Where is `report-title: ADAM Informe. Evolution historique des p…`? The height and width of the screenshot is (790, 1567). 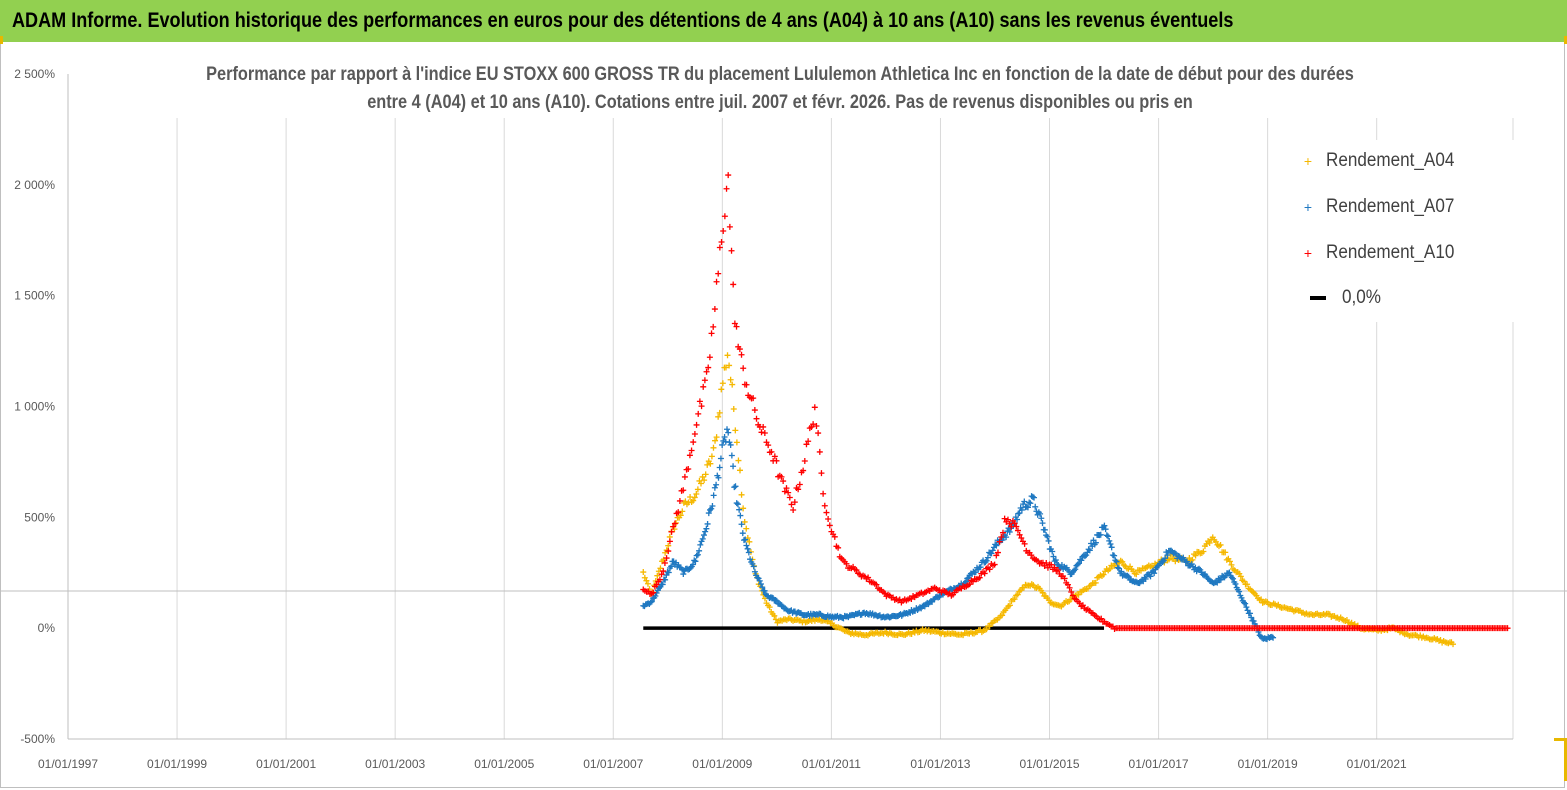
report-title: ADAM Informe. Evolution historique des p… is located at coordinates (623, 20).